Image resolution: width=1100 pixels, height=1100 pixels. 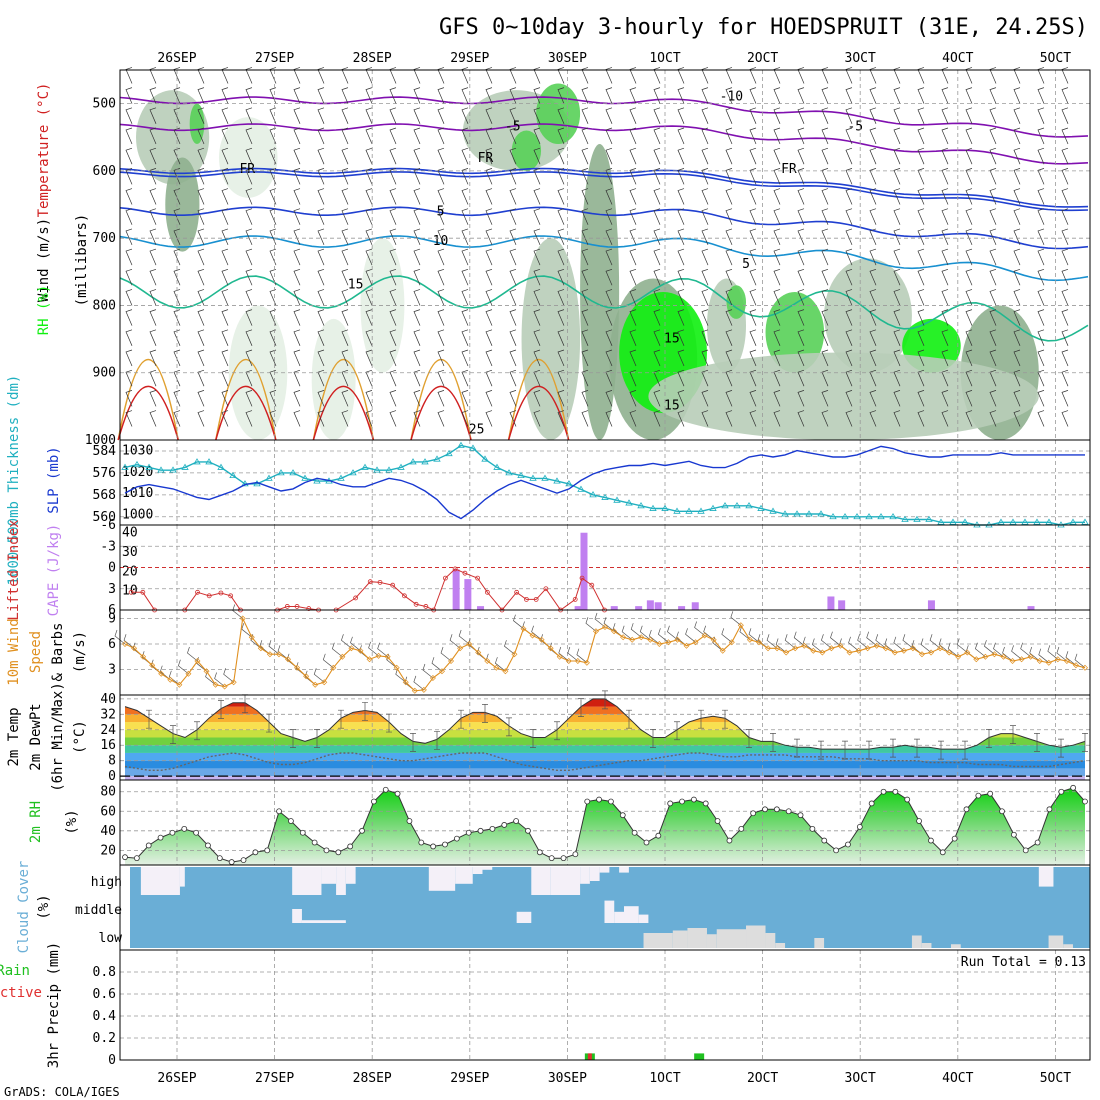 I want to click on rh-shading, so click(x=182, y=204).